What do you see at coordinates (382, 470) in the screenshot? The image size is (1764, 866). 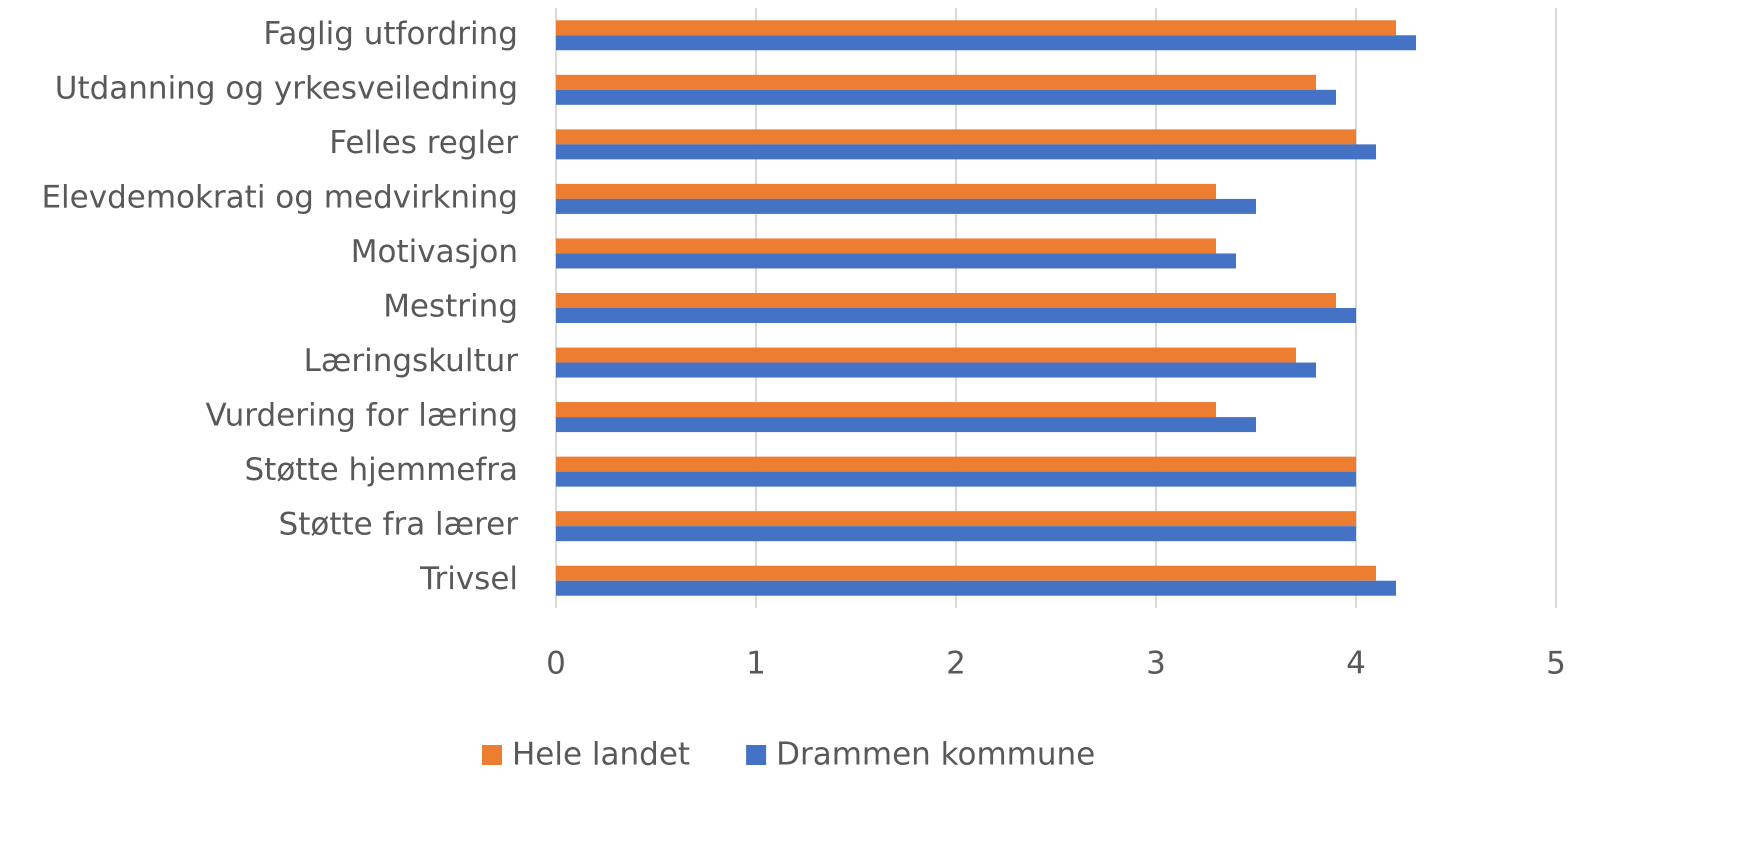 I see `y-tick-label: Støtte hjemmefra` at bounding box center [382, 470].